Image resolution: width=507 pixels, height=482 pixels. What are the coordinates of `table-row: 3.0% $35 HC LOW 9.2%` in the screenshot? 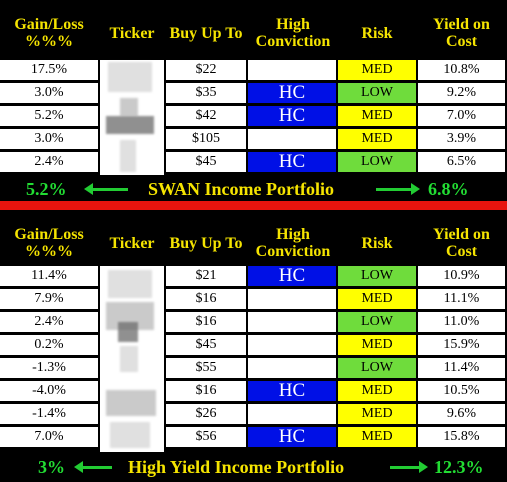 It's located at (253, 93).